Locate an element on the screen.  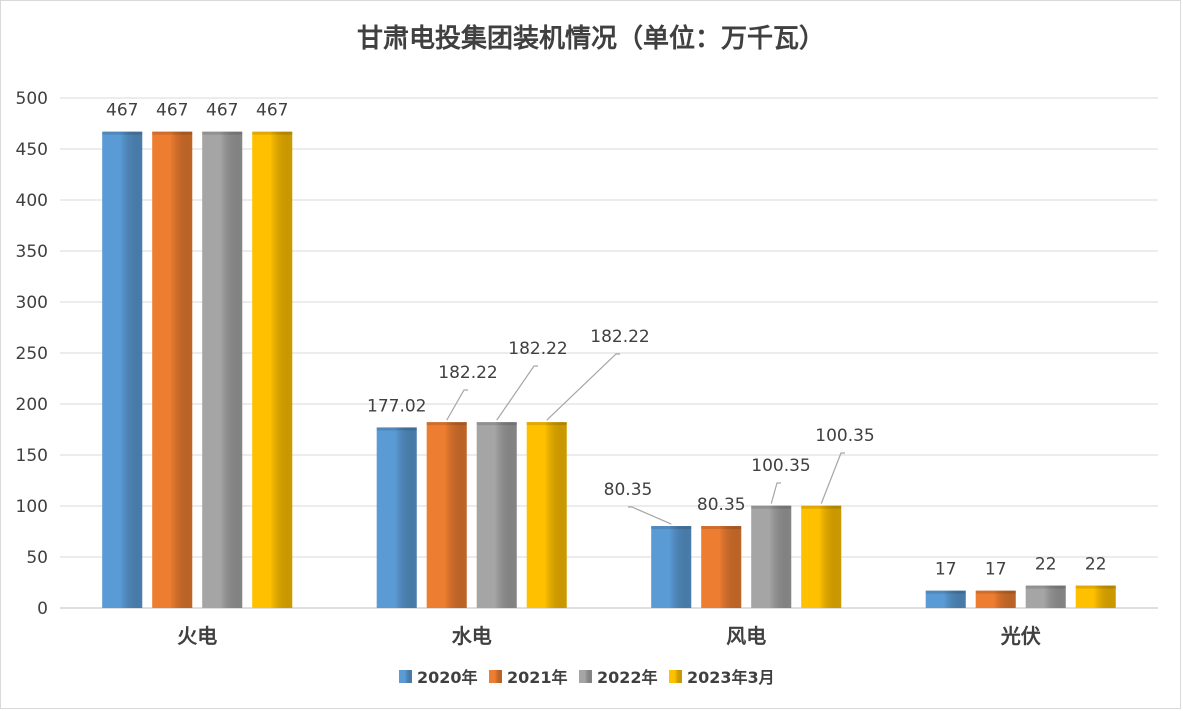
data-label-3-0: 17 is located at coordinates (946, 570).